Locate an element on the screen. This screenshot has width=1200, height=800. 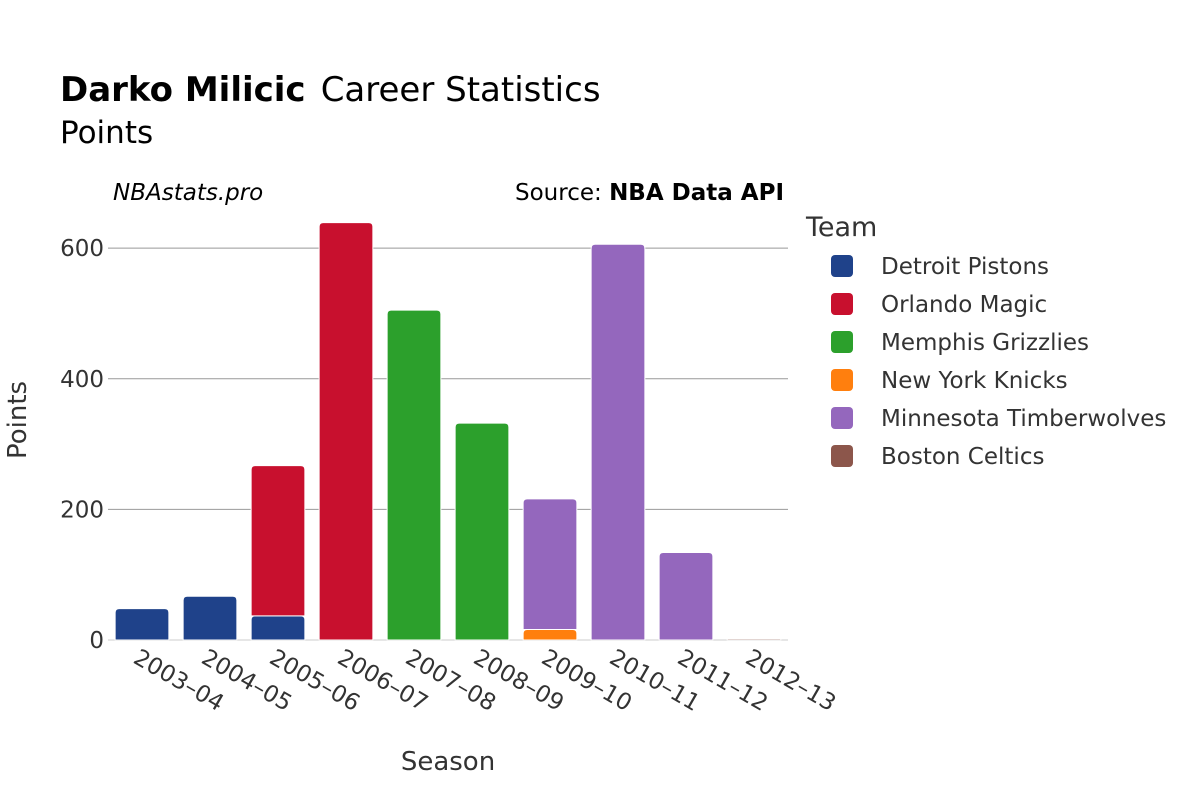
legend-item: Boston Celtics is located at coordinates (937, 457).